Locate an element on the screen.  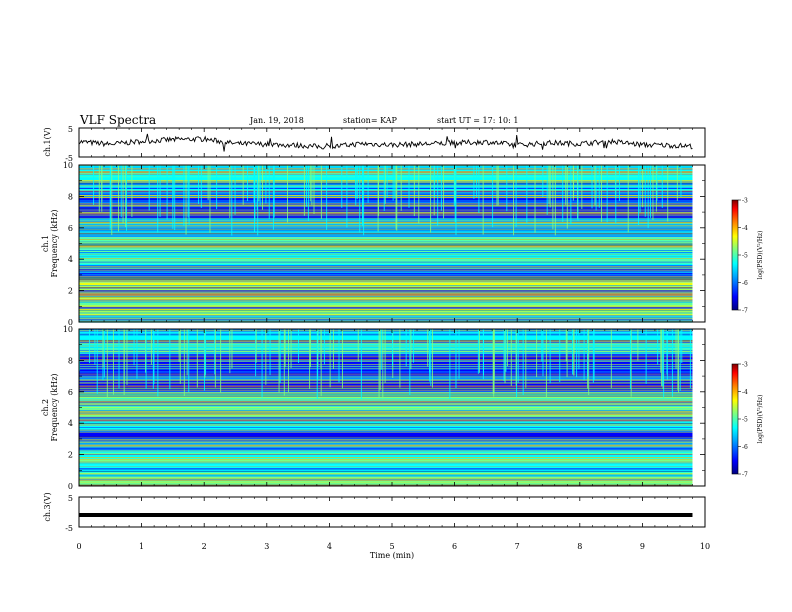
x-tick-label: 0 is located at coordinates (78, 546).